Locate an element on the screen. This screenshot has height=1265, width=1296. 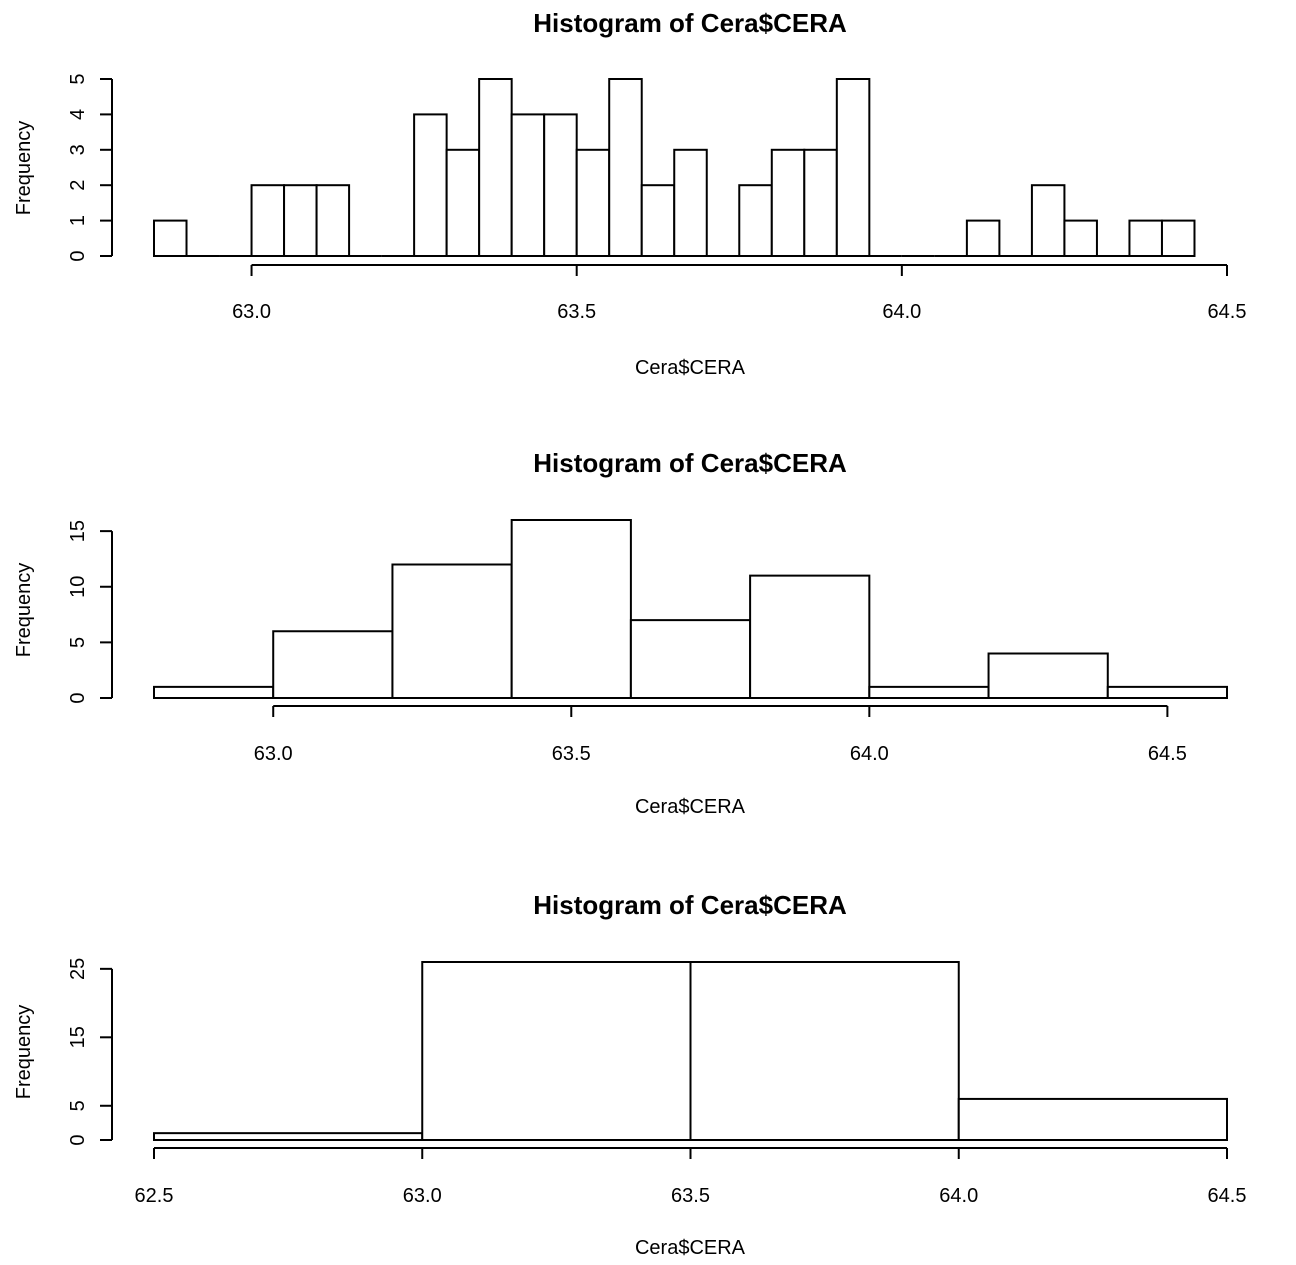
y-tick-label: 3 is located at coordinates (78, 149).